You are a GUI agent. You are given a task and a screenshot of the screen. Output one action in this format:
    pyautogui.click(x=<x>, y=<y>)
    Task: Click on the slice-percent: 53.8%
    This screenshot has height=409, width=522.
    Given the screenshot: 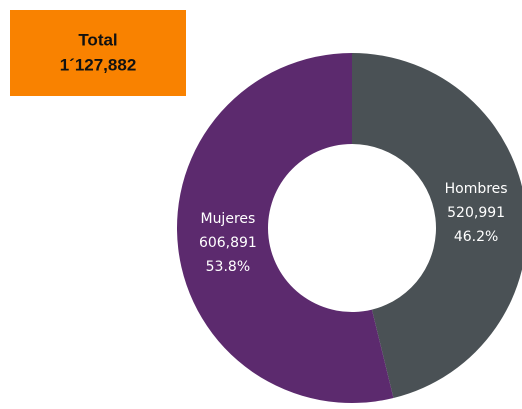 What is the action you would take?
    pyautogui.click(x=228, y=267)
    